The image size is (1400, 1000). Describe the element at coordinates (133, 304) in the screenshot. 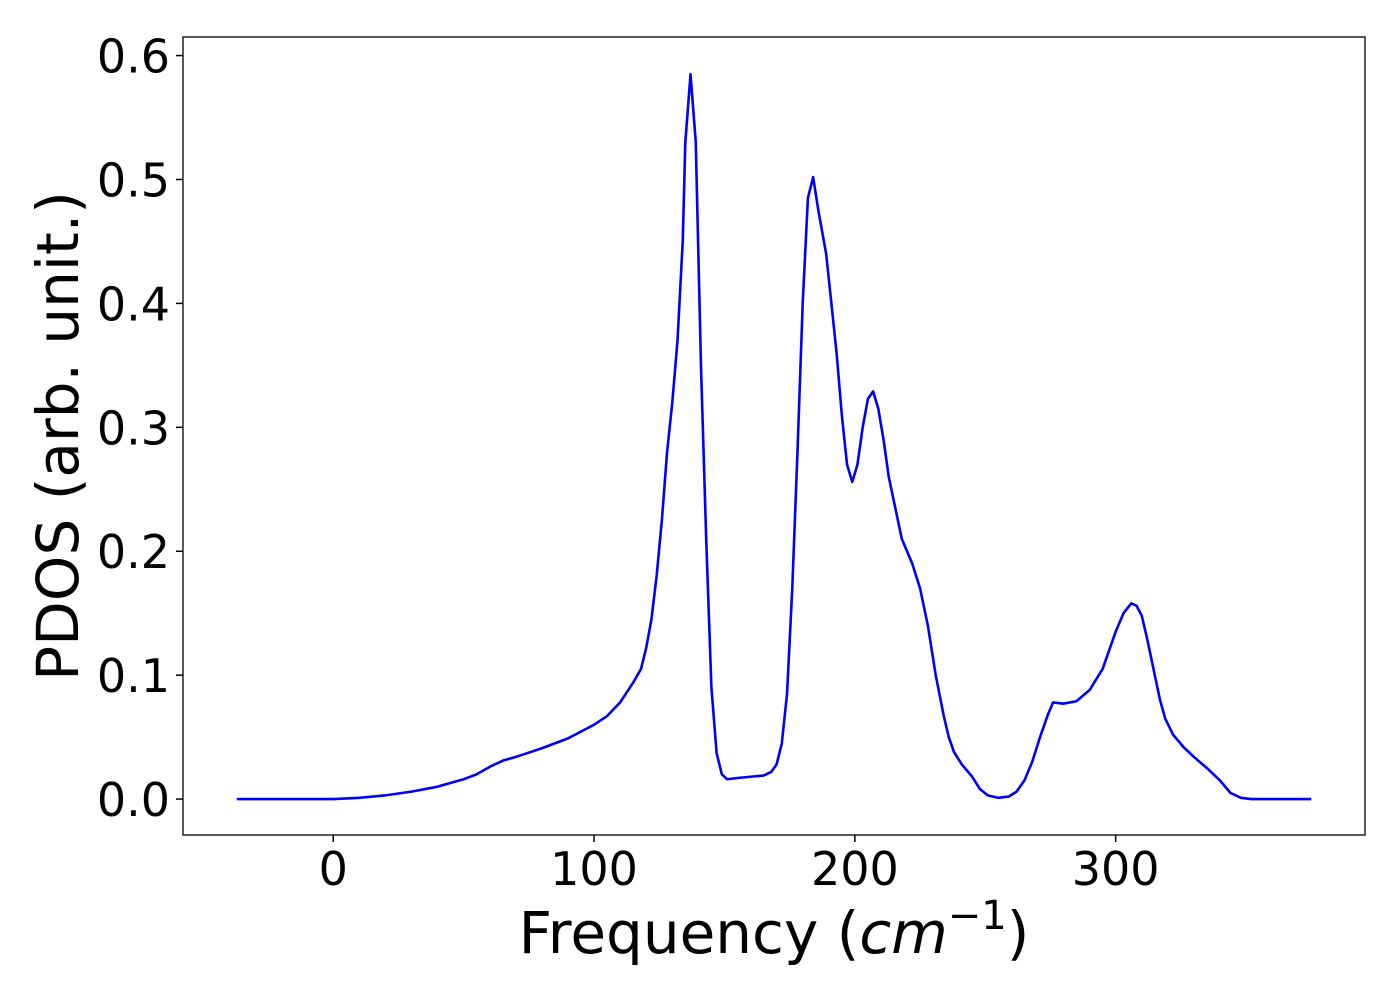

I see `y-tick-label: 0.4` at that location.